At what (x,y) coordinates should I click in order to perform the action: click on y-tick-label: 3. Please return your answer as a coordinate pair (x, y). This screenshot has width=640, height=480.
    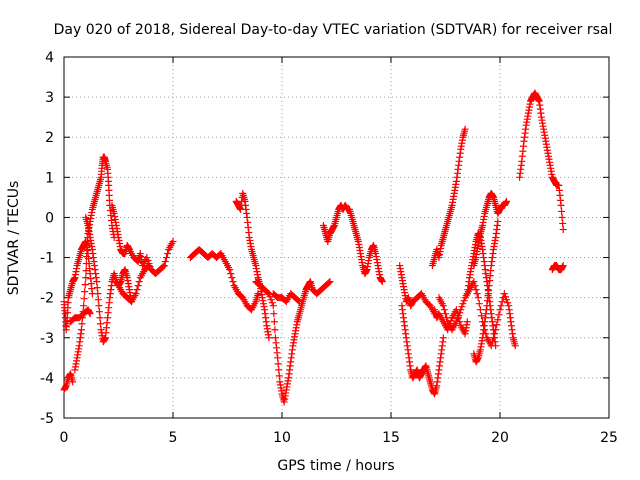
    Looking at the image, I should click on (49, 98).